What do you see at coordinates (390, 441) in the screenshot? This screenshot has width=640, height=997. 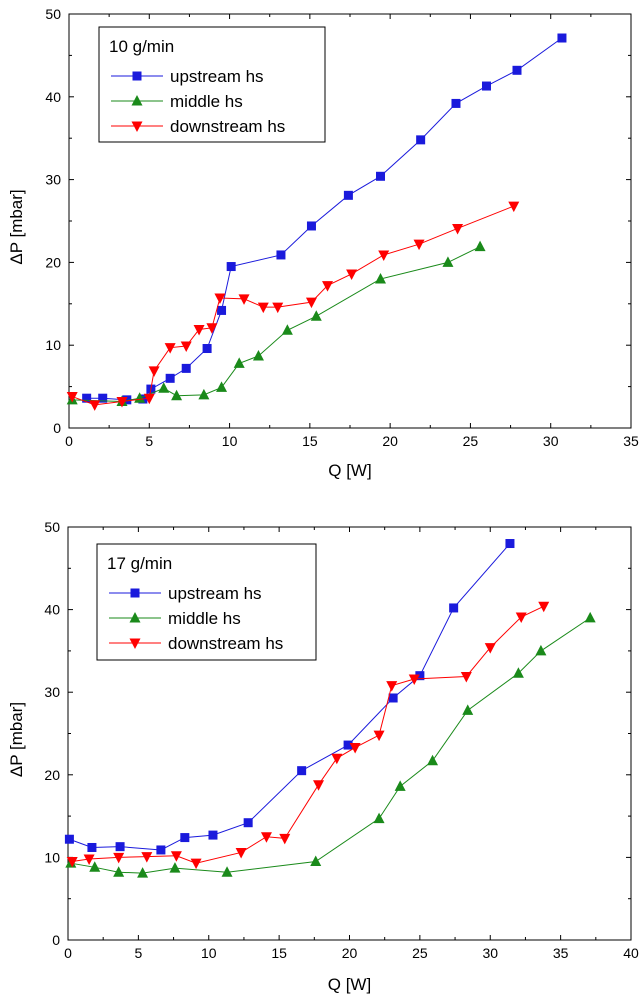 I see `x-tick-label: 20` at bounding box center [390, 441].